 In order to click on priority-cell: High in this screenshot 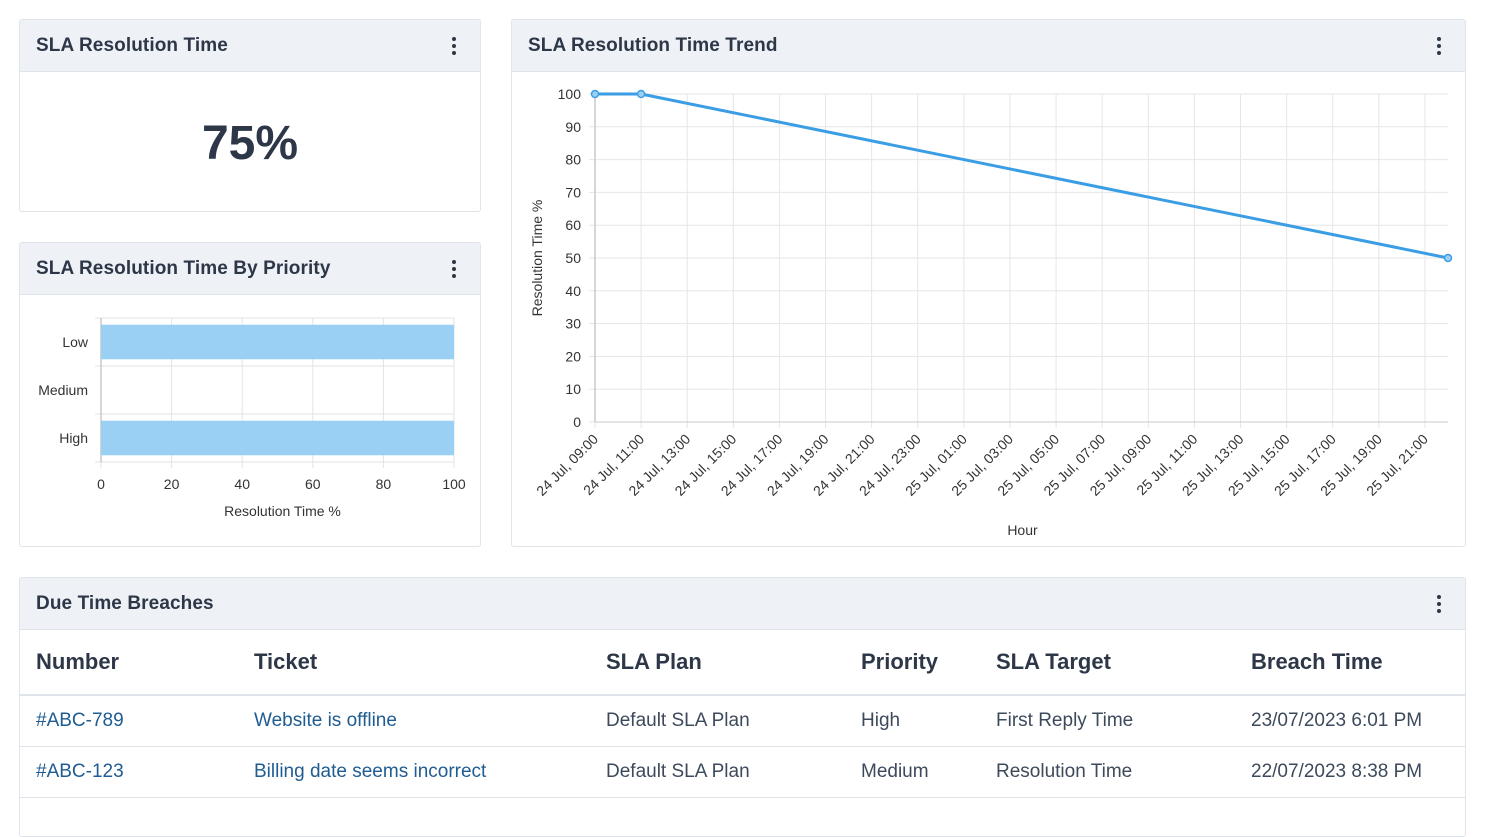, I will do `click(912, 721)`.